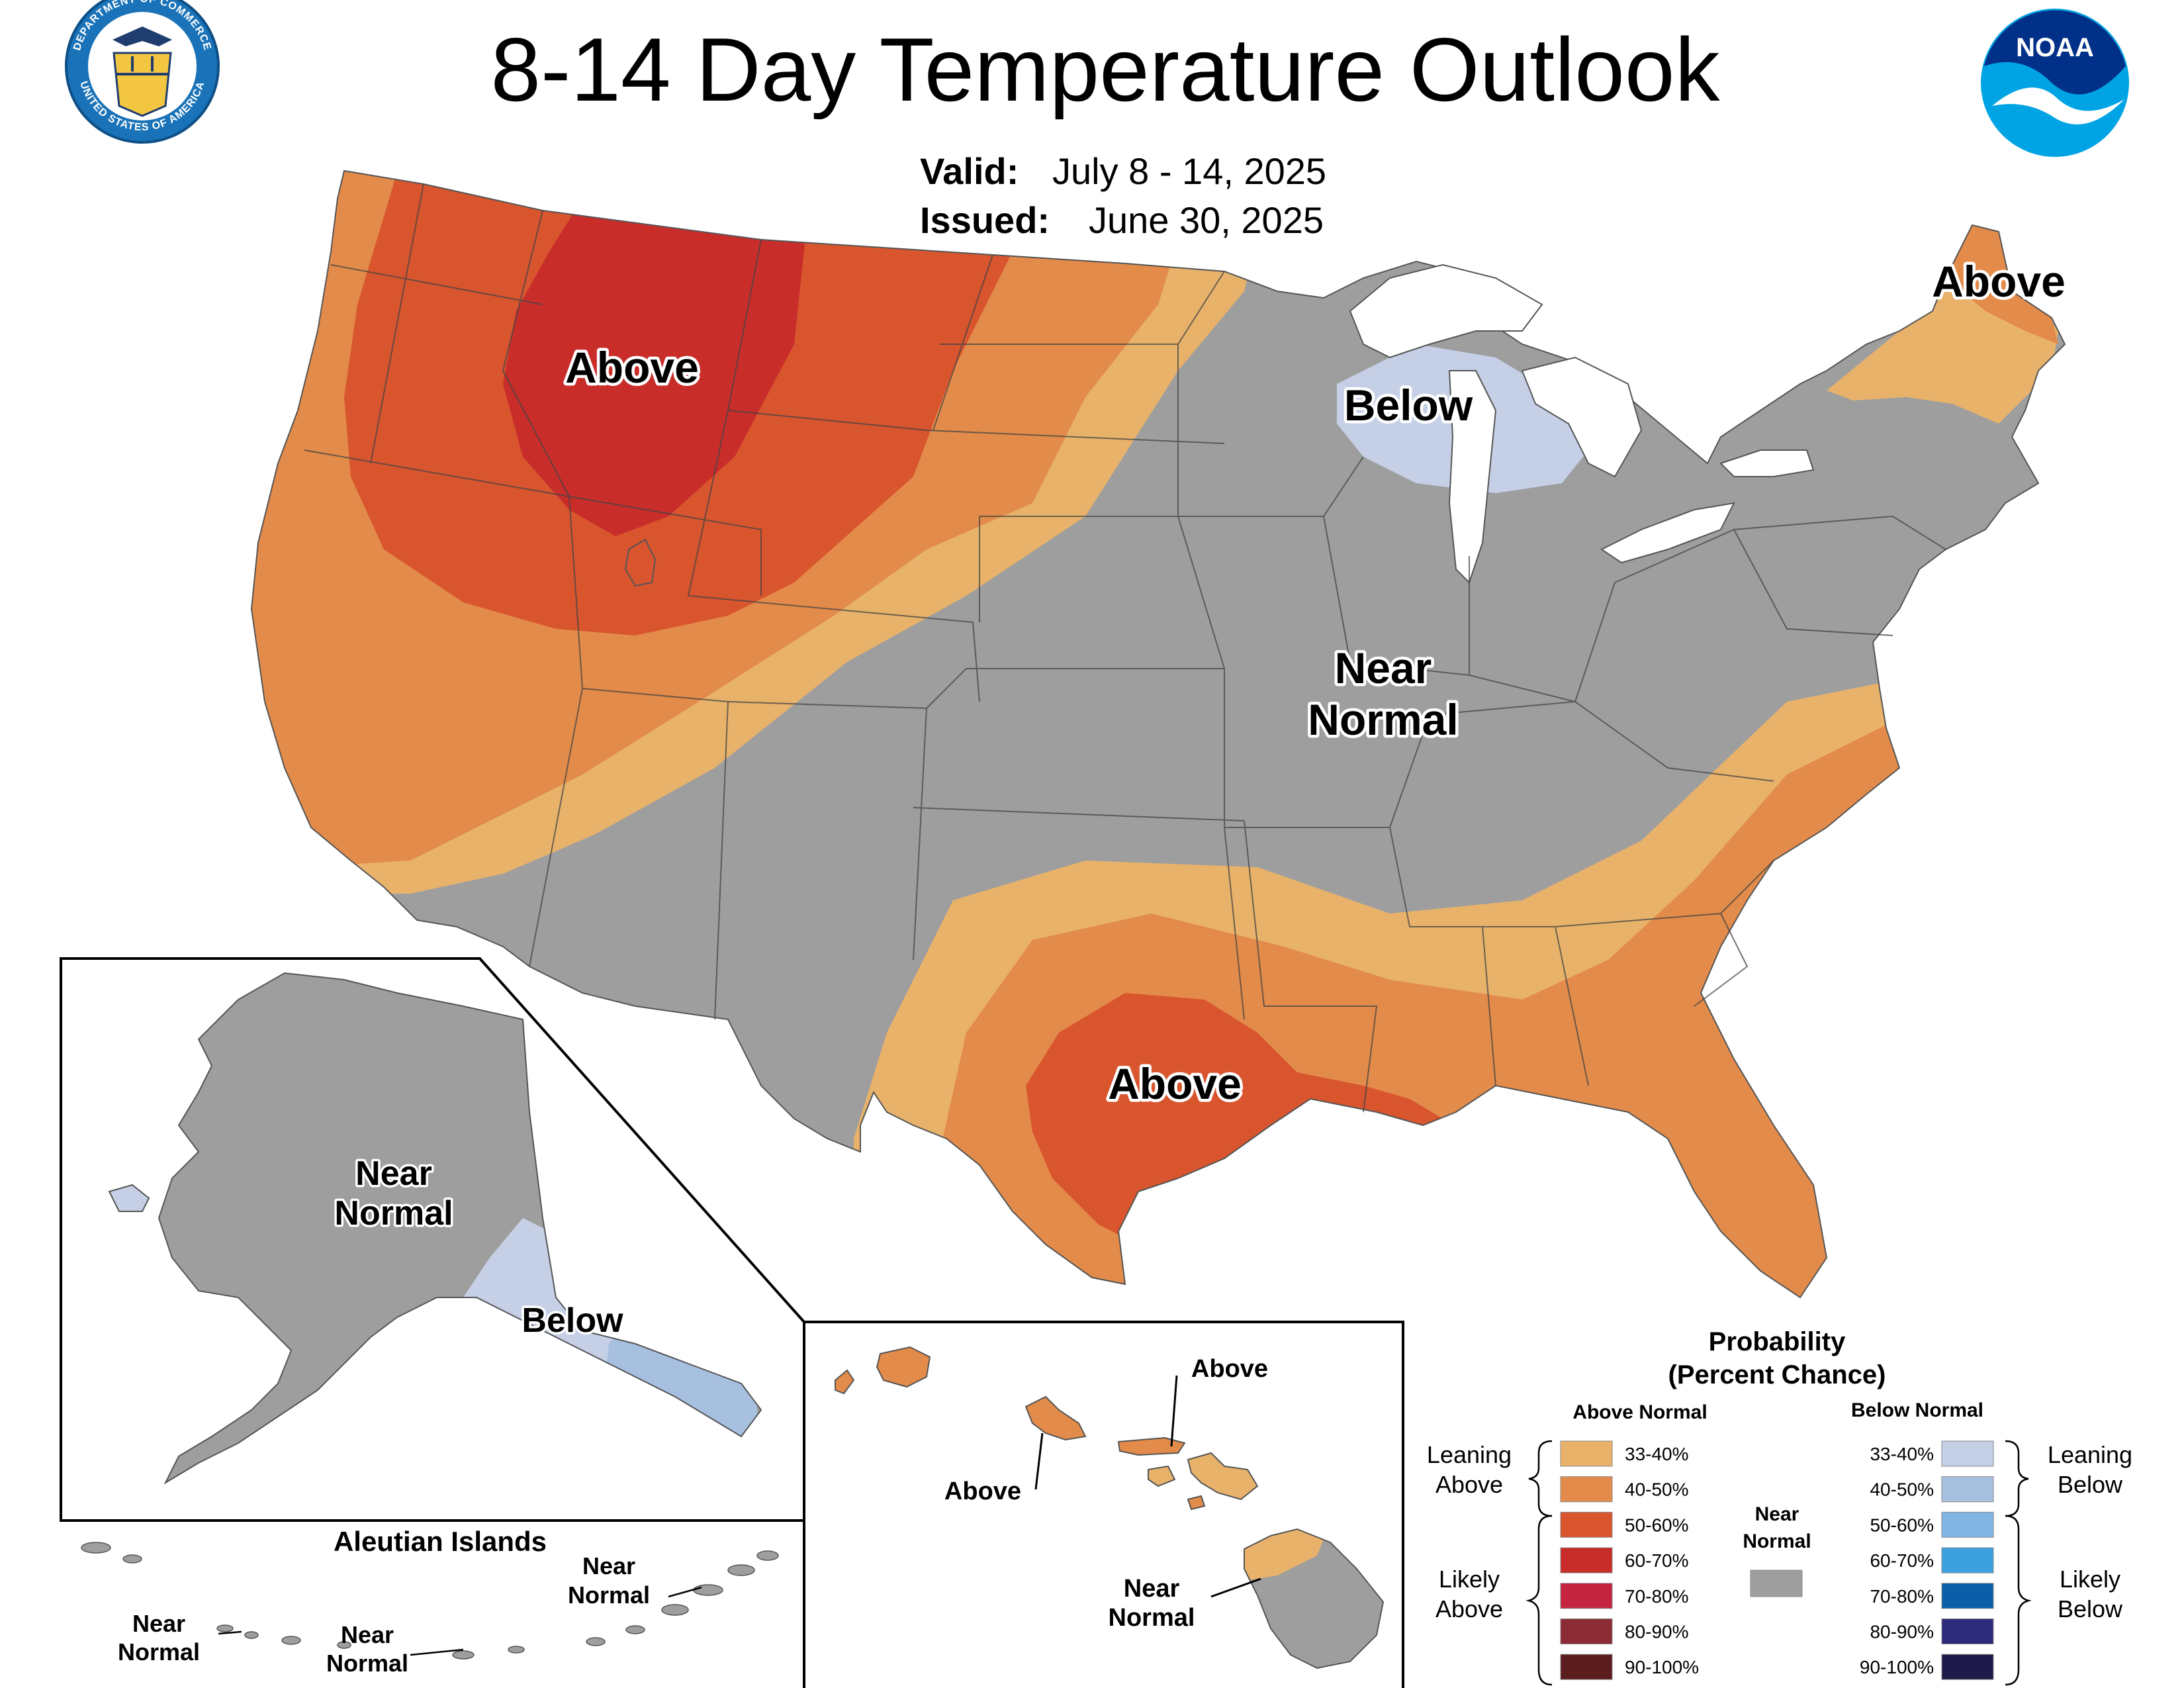 This screenshot has height=1688, width=2184. Describe the element at coordinates (1902, 1454) in the screenshot. I see `legend-below-range-label-0: 33-40%` at that location.